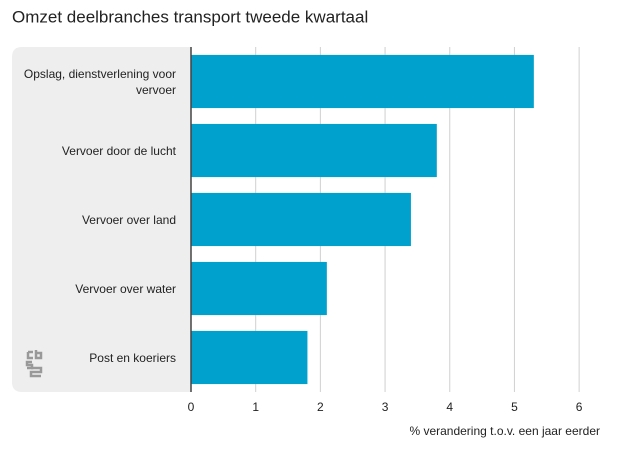  I want to click on x-tick-label: 0, so click(191, 407).